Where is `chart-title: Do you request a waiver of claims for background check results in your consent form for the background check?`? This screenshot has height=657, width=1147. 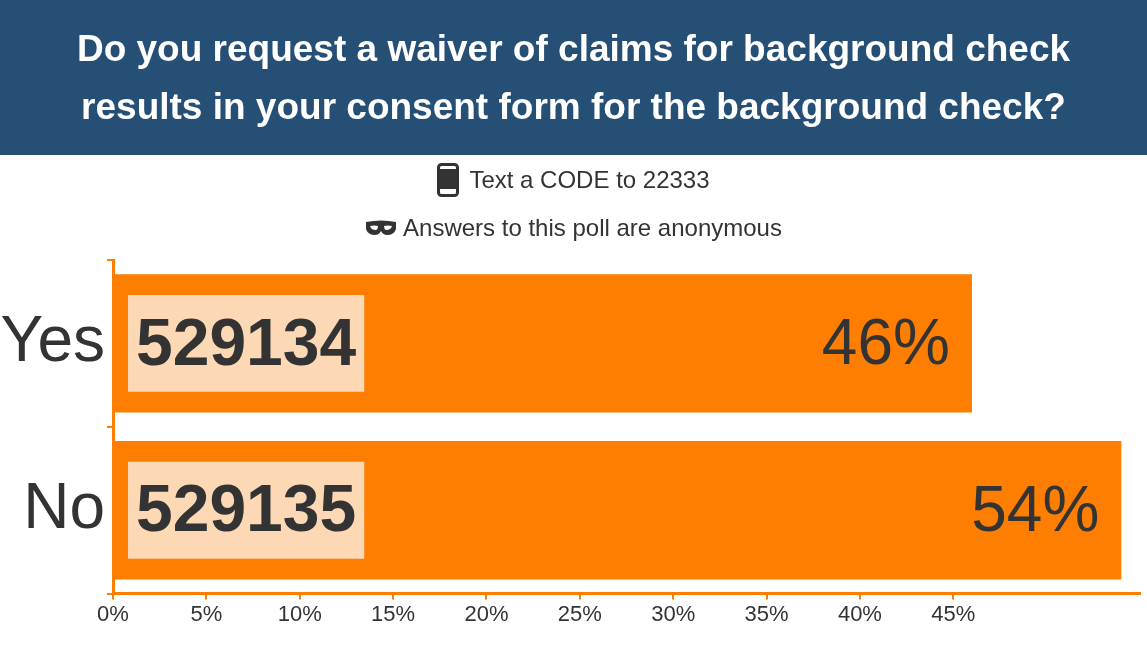 chart-title: Do you request a waiver of claims for background check results in your consent form for the background check? is located at coordinates (573, 77).